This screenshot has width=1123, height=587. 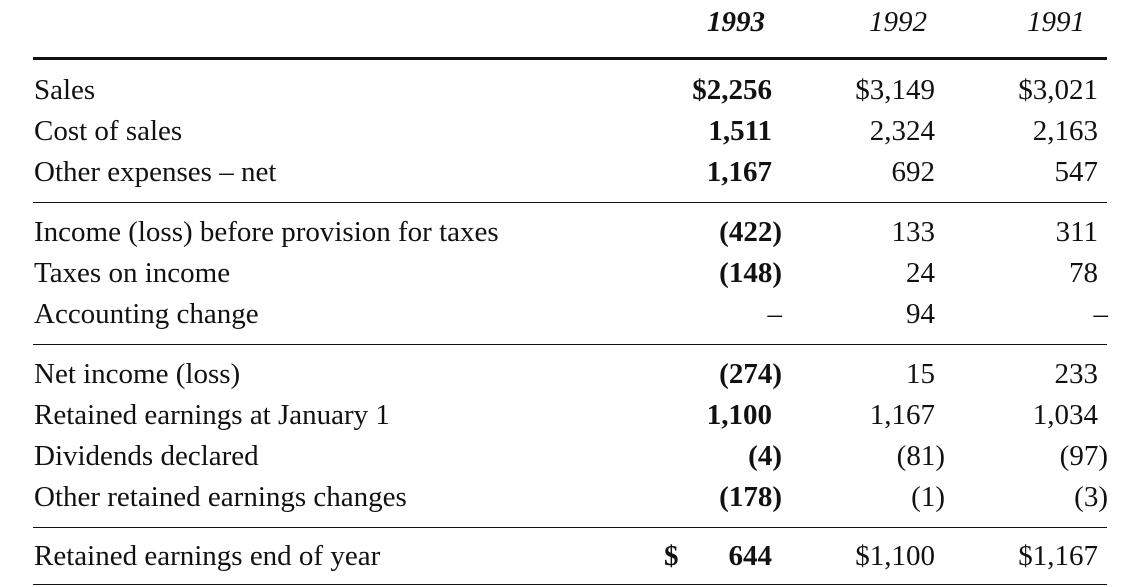 What do you see at coordinates (266, 232) in the screenshot?
I see `row-label: Income (loss) before provision for taxes` at bounding box center [266, 232].